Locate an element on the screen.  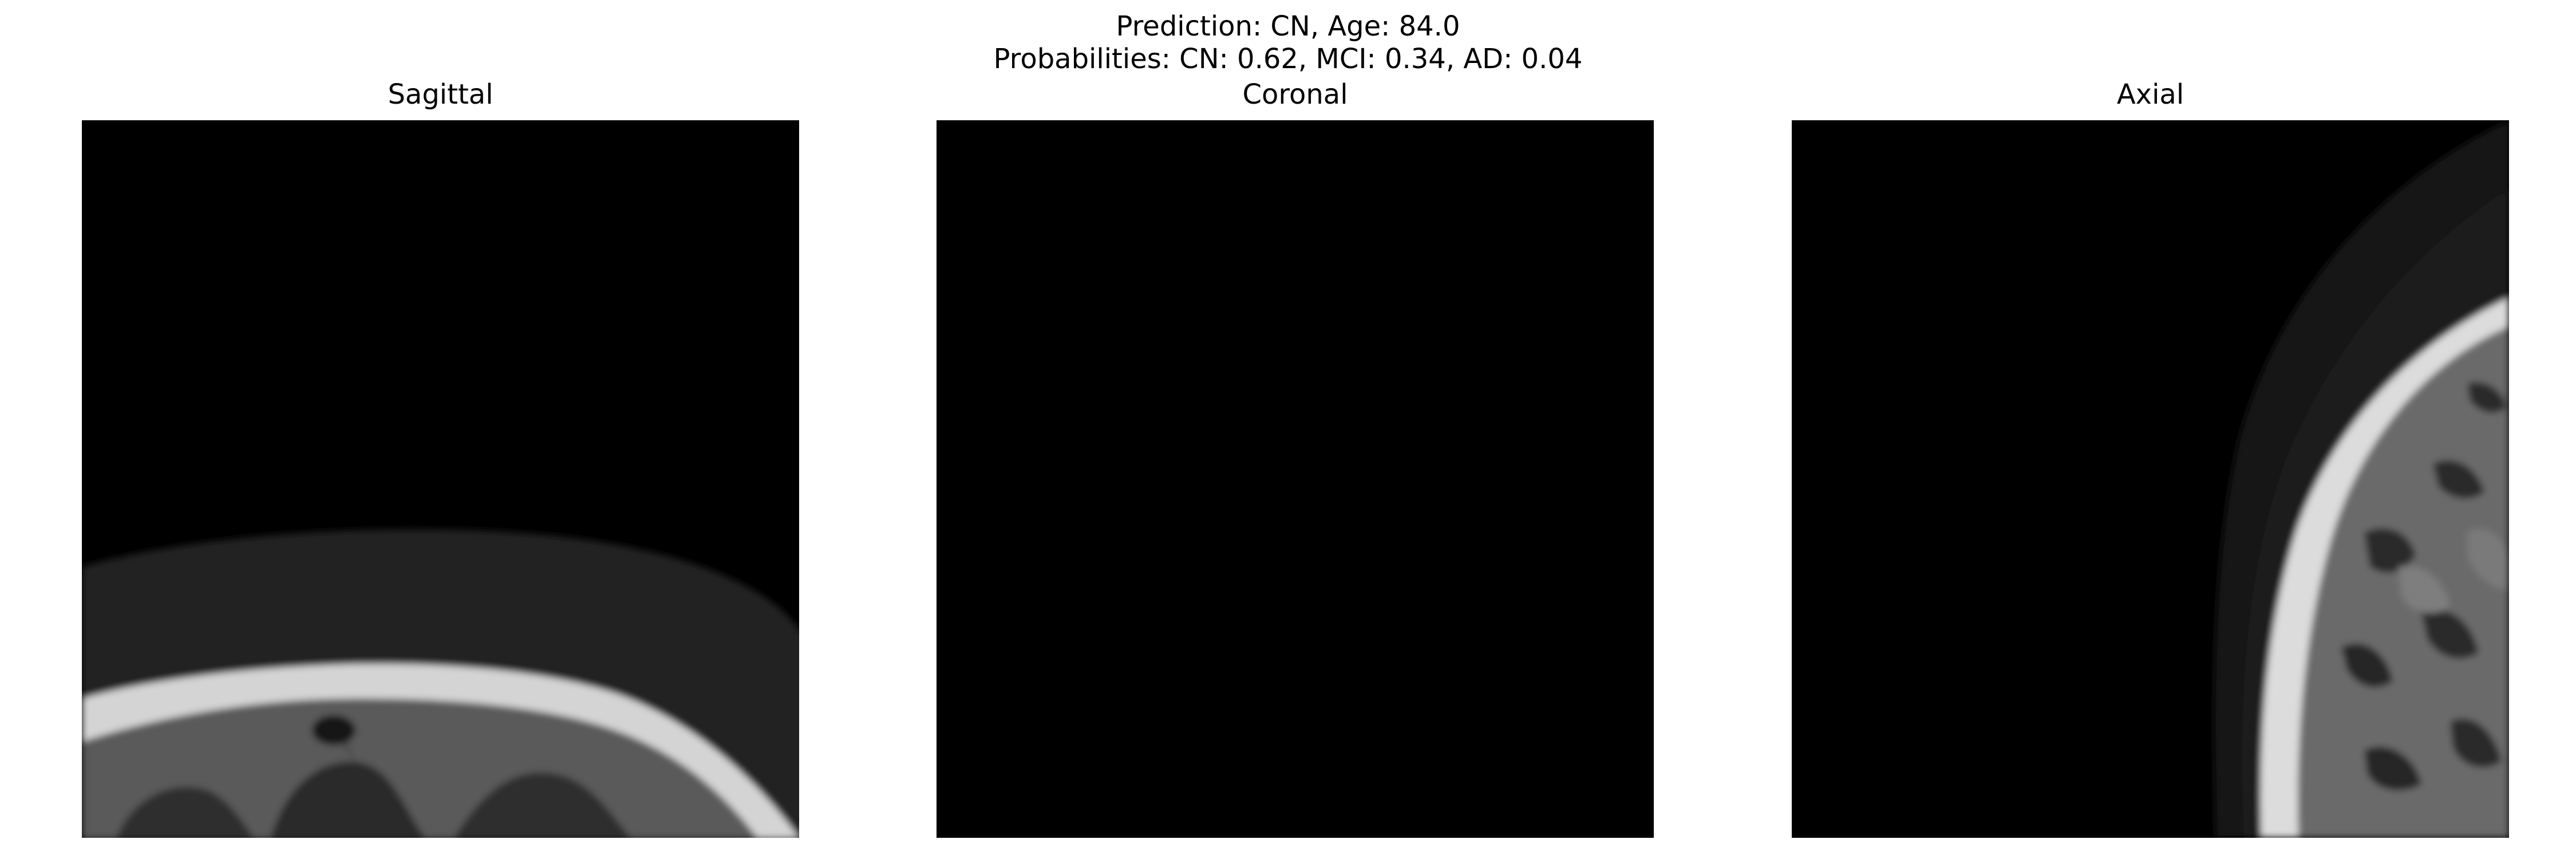
coronal-title: Coronal is located at coordinates (1295, 94).